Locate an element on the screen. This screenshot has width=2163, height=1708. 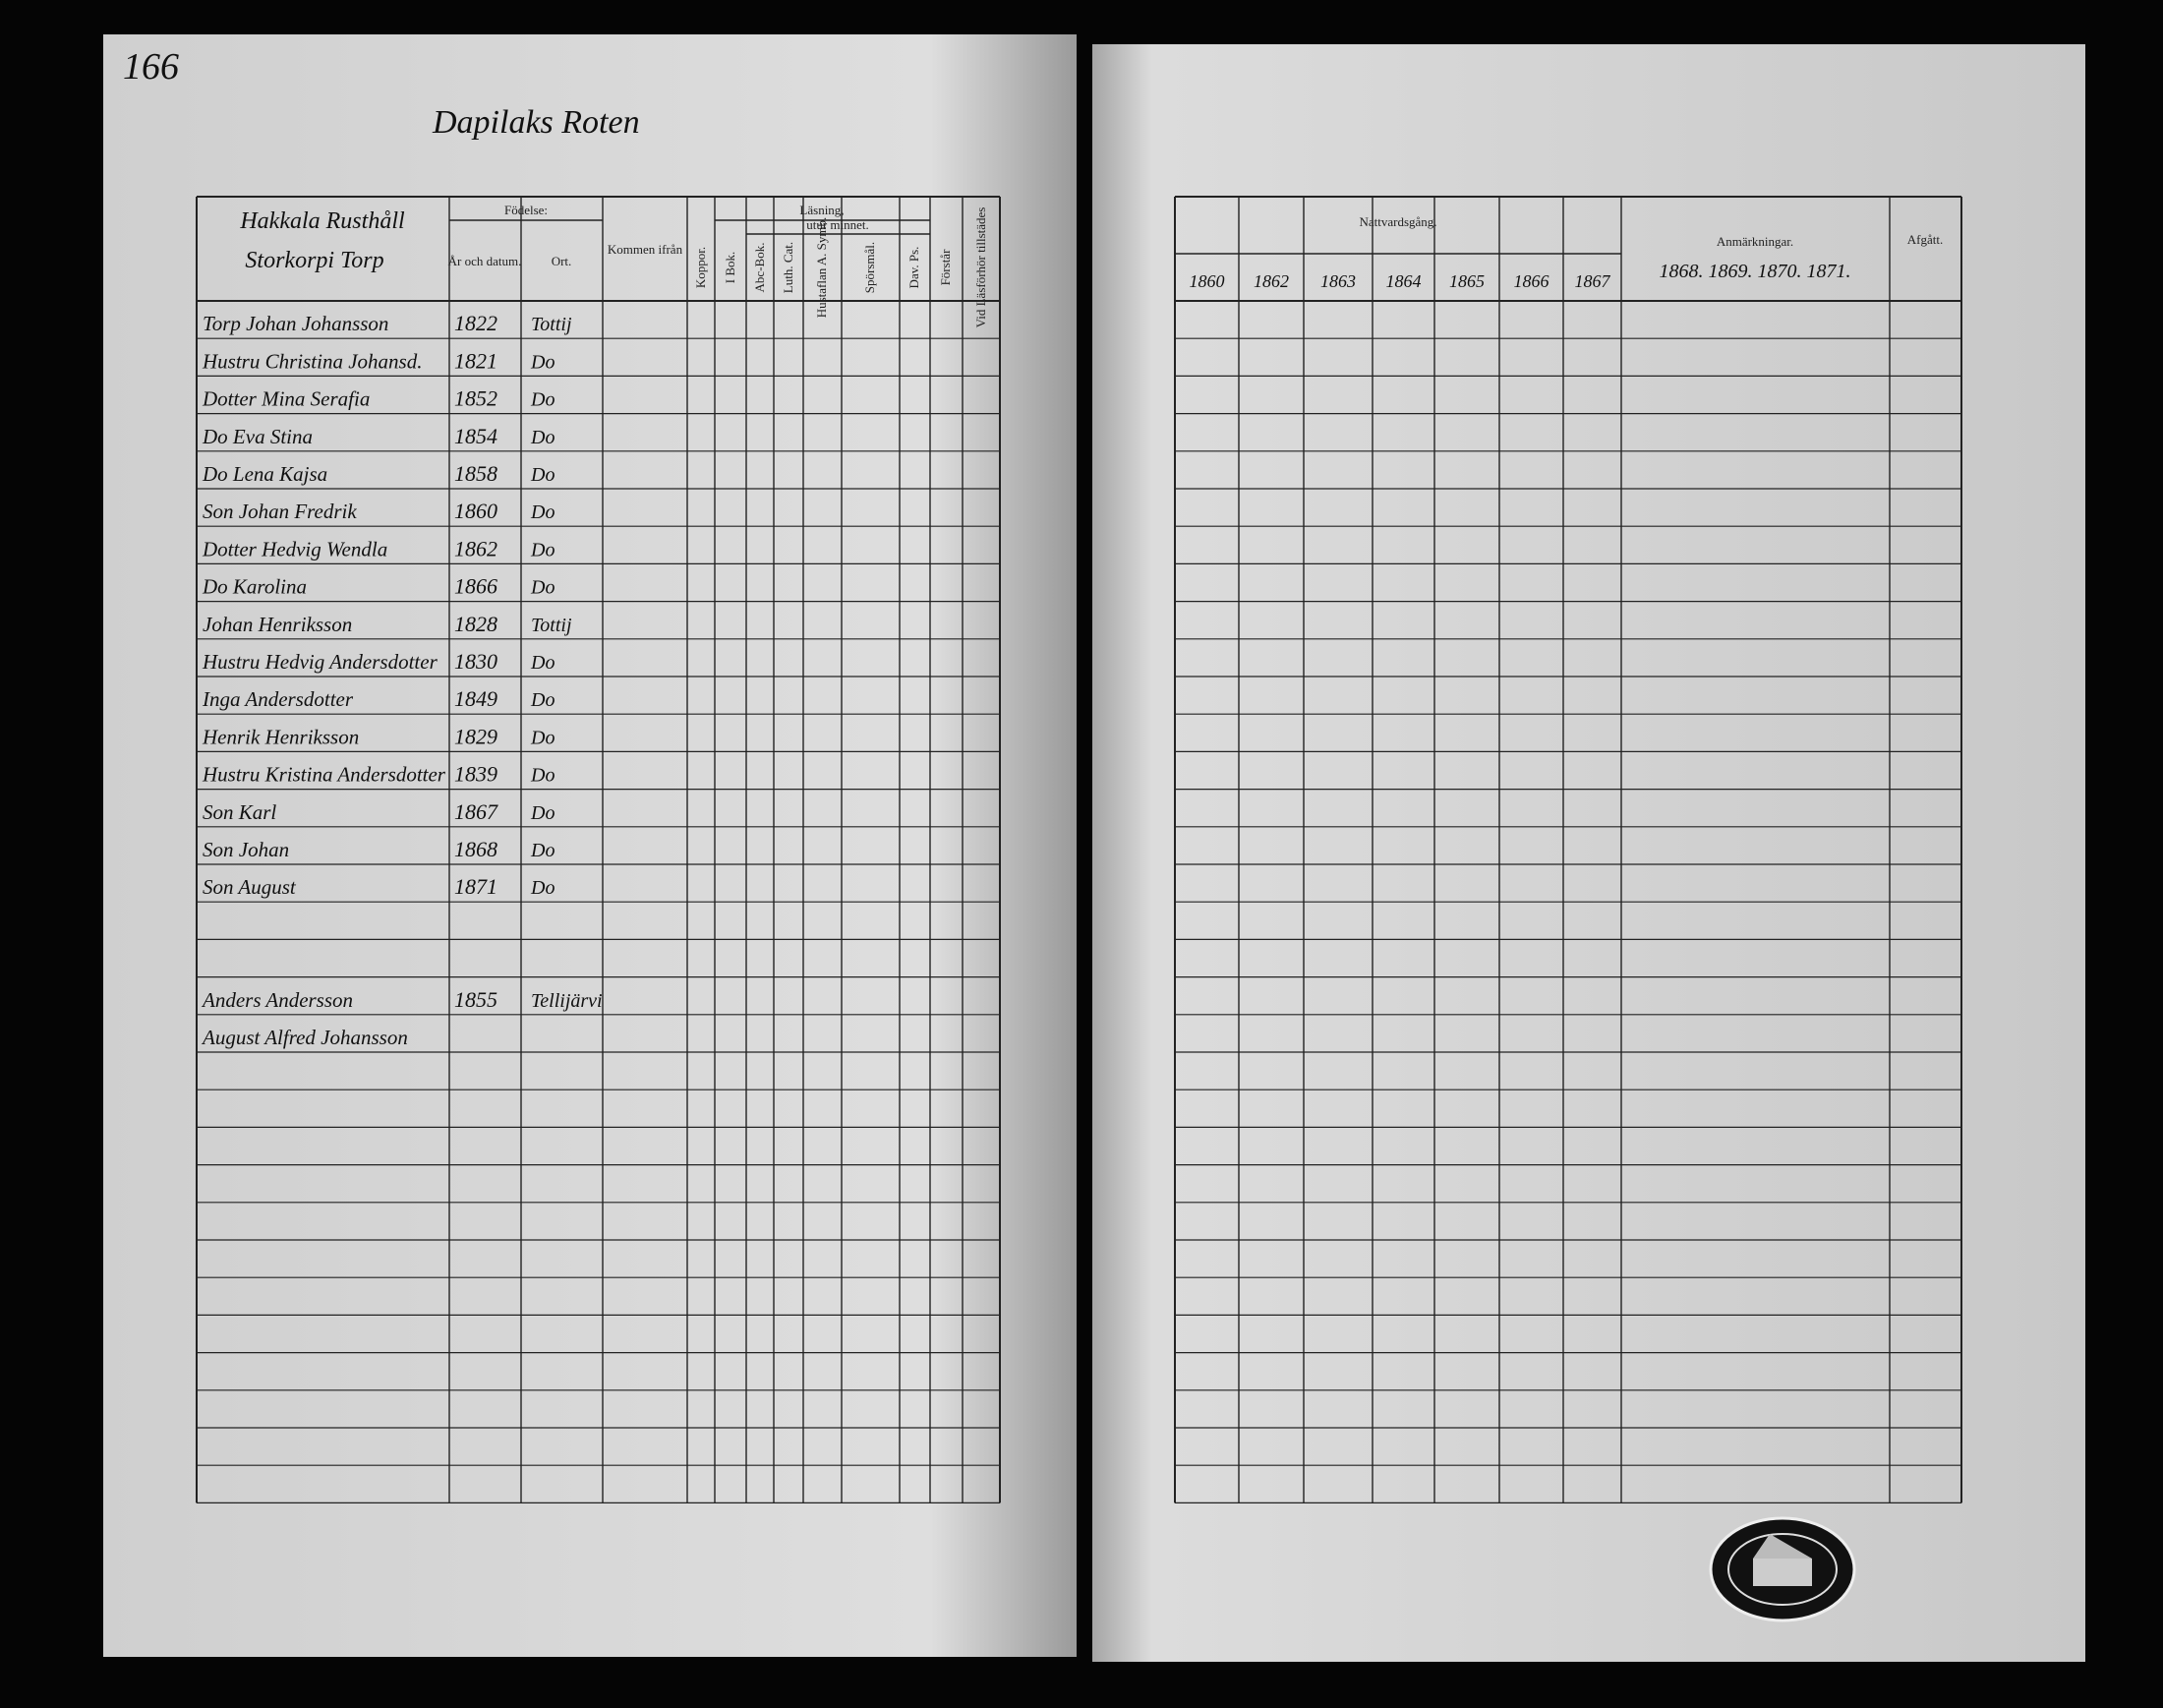
year: 1864 is located at coordinates (1404, 281).